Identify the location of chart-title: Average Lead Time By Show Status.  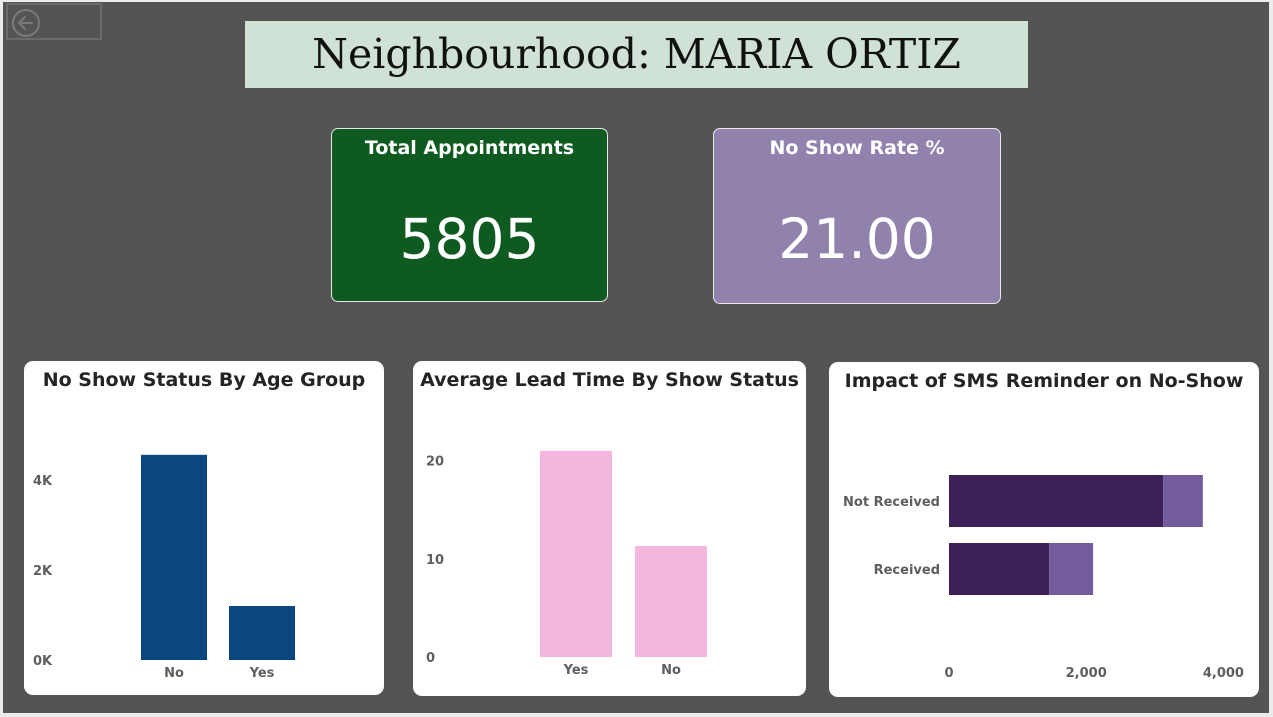
(609, 380).